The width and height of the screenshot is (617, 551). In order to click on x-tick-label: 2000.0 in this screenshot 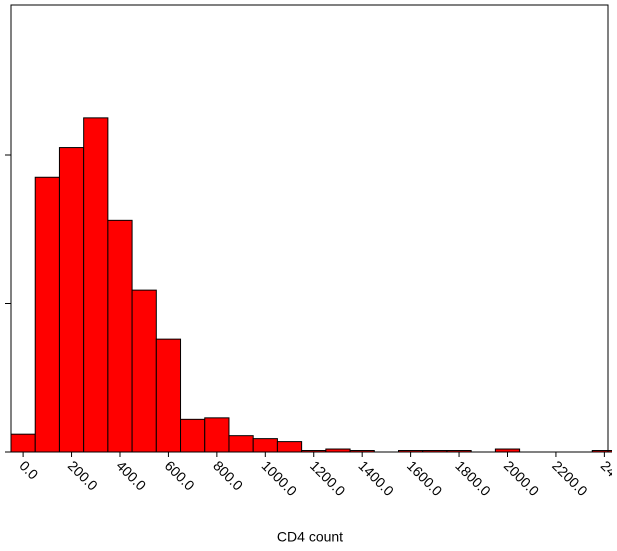, I will do `click(522, 478)`.